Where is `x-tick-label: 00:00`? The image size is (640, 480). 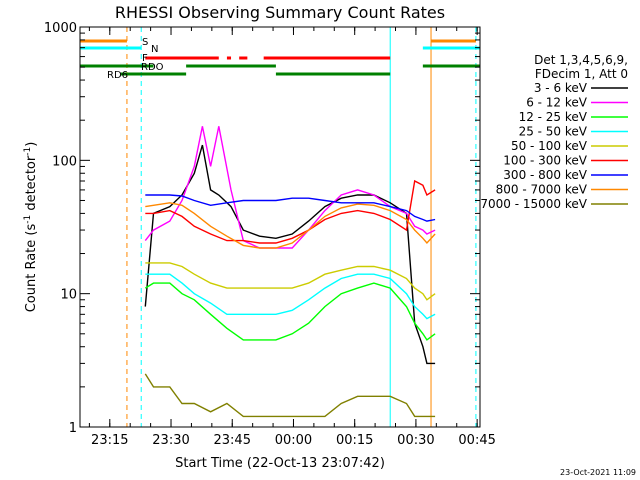 x-tick-label: 00:00 is located at coordinates (293, 440).